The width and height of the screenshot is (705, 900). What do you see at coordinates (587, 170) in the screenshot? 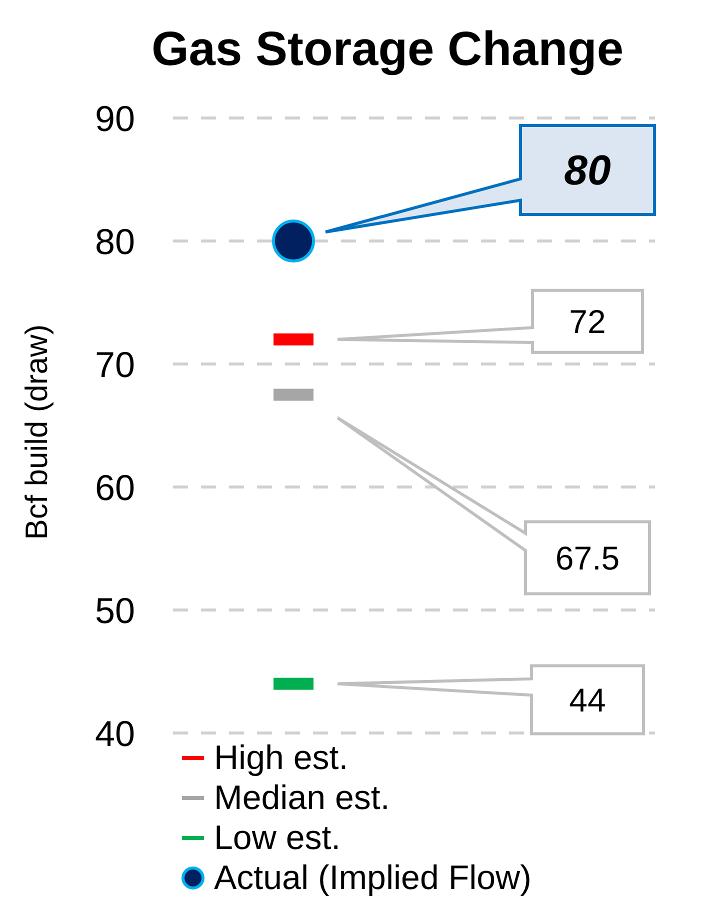
I see `annotation: 80` at bounding box center [587, 170].